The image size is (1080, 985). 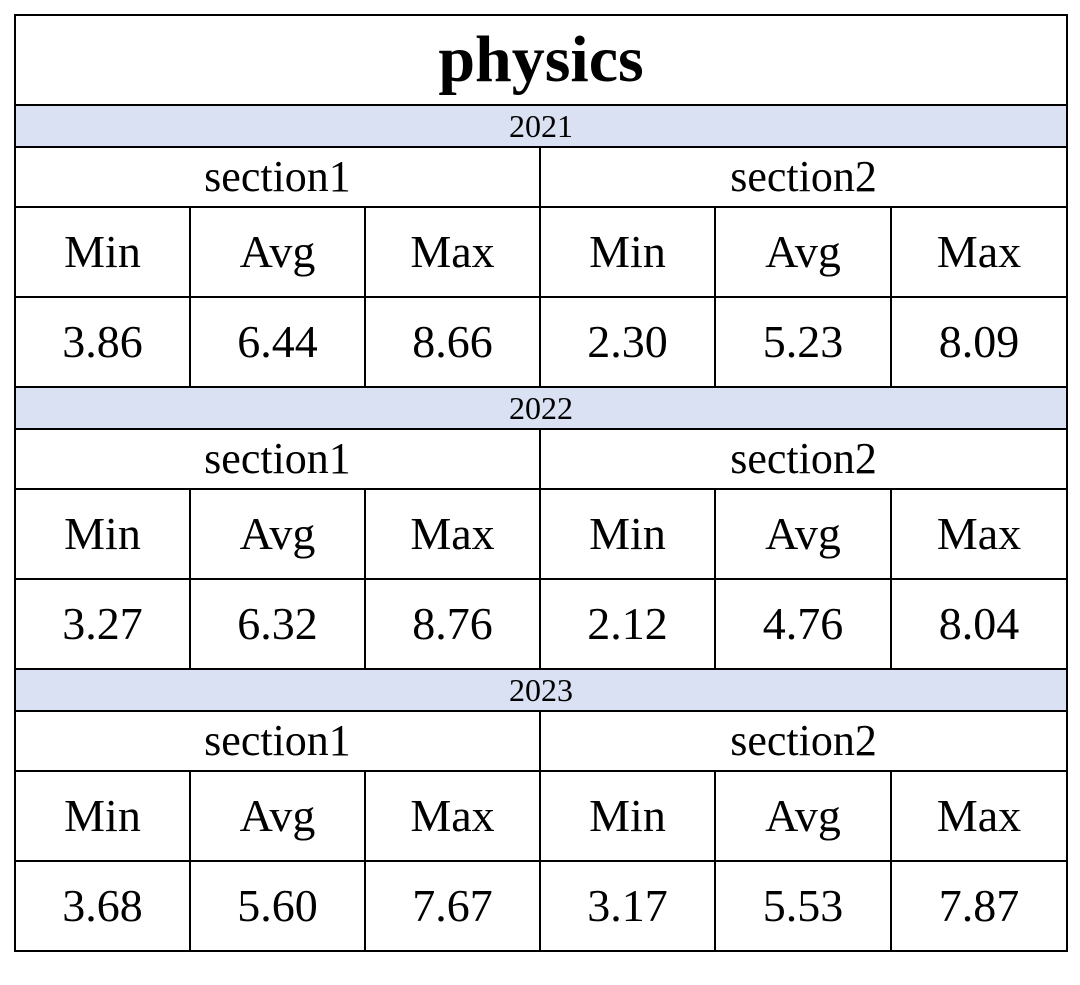 I want to click on year-label: 2023, so click(x=541, y=690).